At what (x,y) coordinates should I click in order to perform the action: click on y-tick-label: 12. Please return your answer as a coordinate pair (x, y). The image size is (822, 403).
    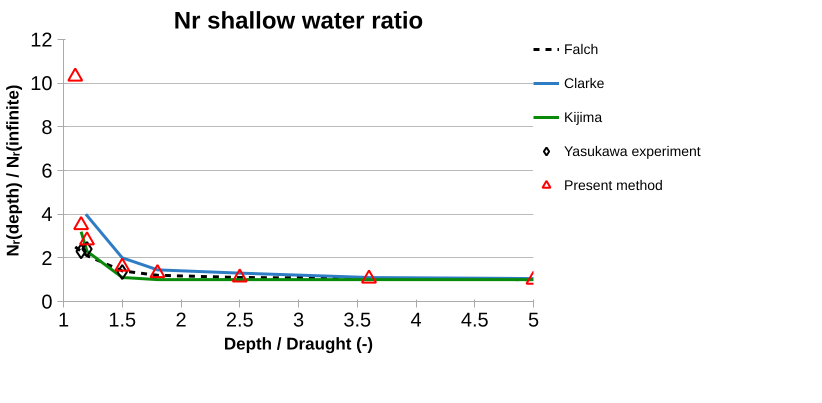
    Looking at the image, I should click on (41, 41).